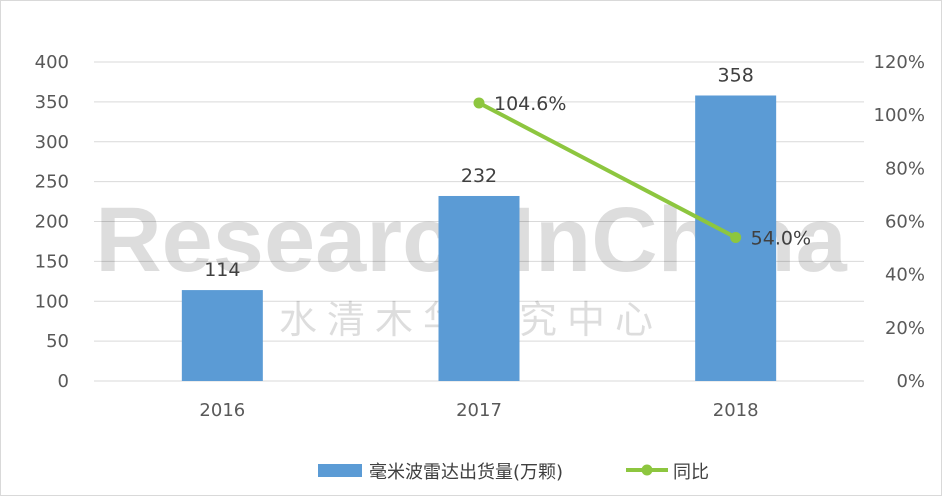 This screenshot has width=942, height=496. I want to click on y-left-tick-label: 250, so click(52, 182).